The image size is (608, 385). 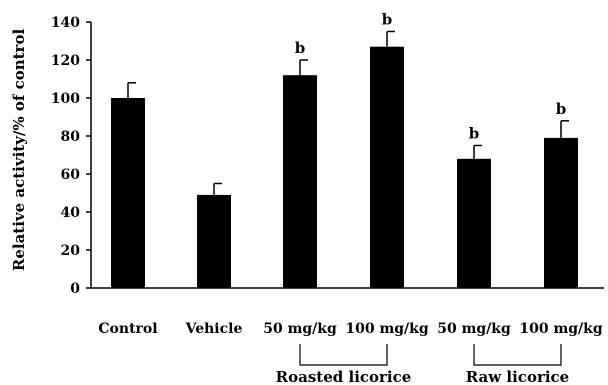 What do you see at coordinates (71, 175) in the screenshot?
I see `y-tick-label: 60` at bounding box center [71, 175].